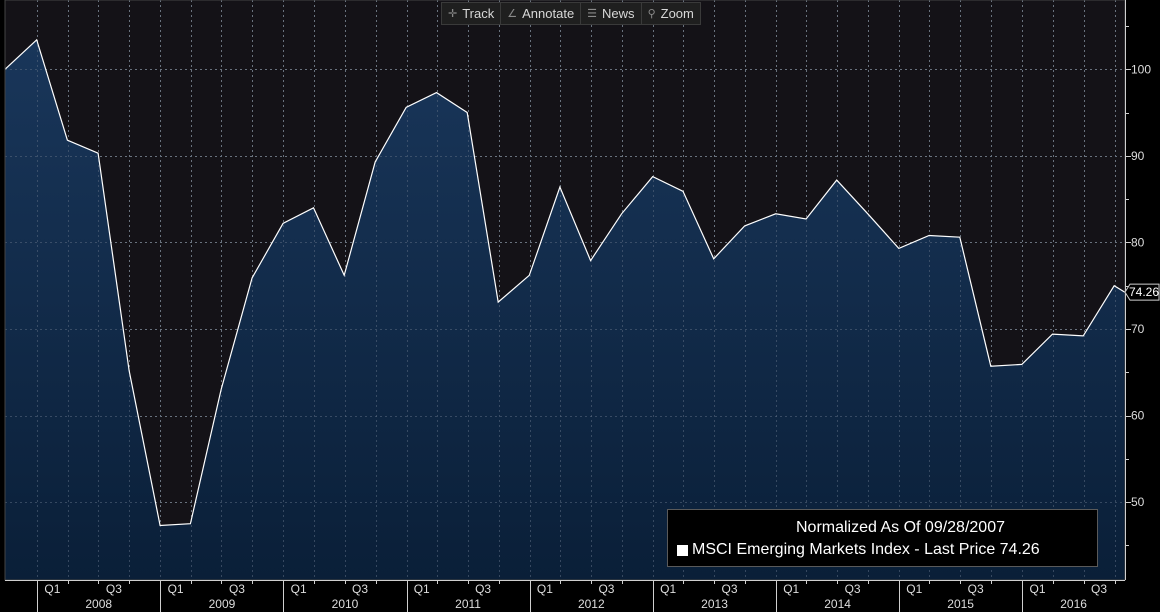  I want to click on magnifier-icon: ⚲, so click(651, 14).